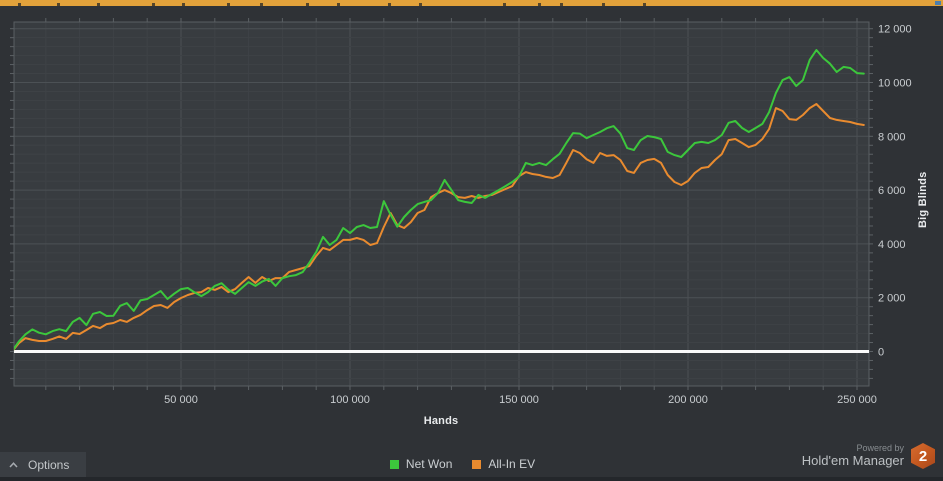  I want to click on legend-item-net-won: Net Won, so click(421, 464).